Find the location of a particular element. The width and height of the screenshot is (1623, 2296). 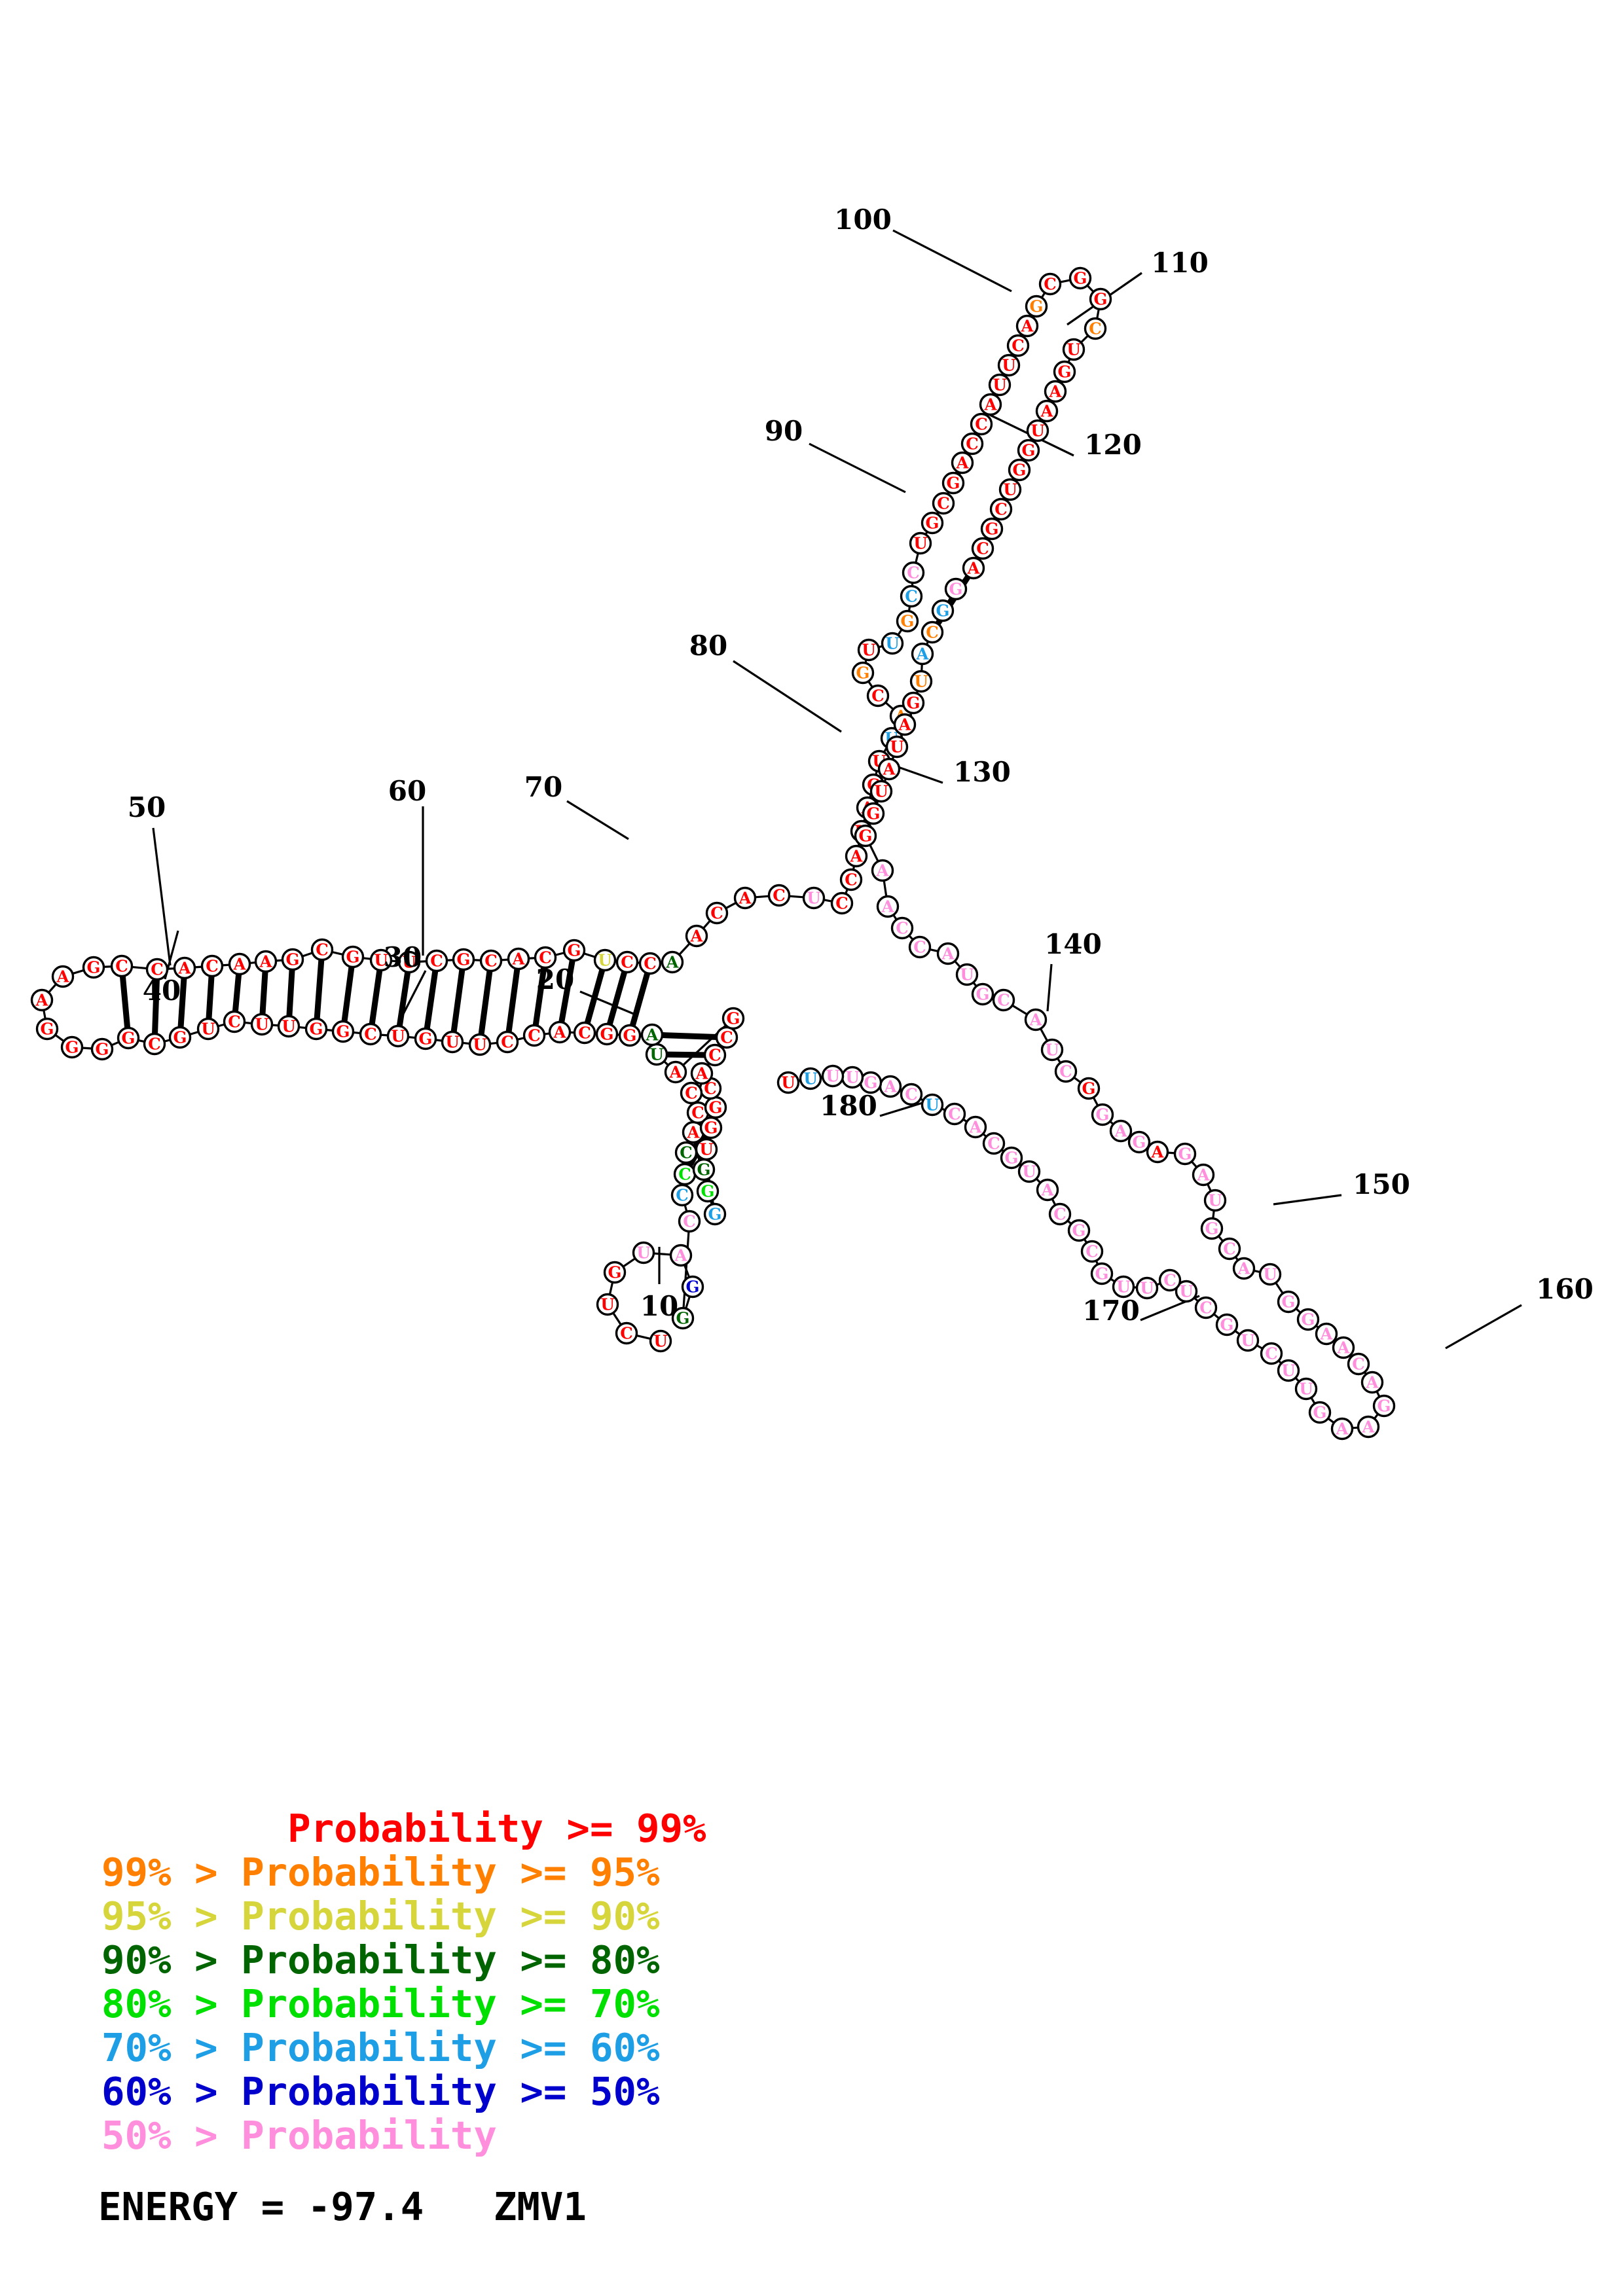

position-number-10: 10 is located at coordinates (659, 1306).